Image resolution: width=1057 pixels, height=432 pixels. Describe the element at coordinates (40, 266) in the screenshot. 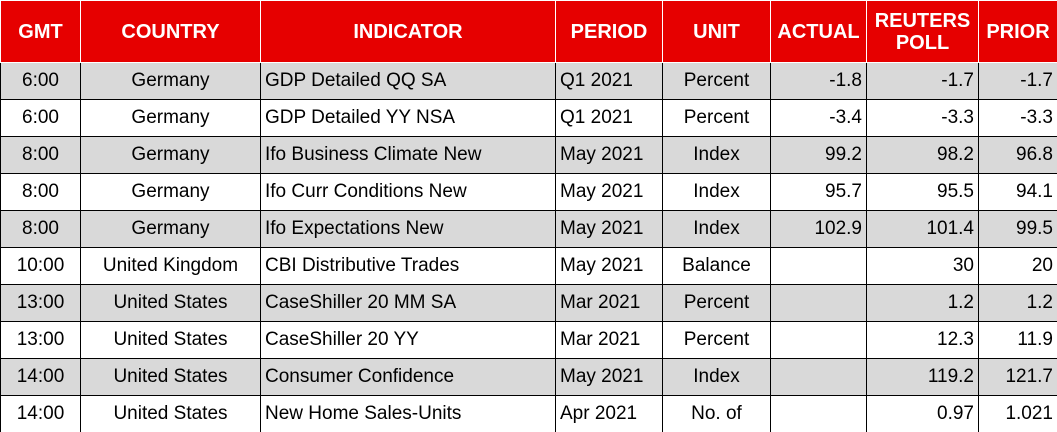

I see `table-cell: 10:00` at that location.